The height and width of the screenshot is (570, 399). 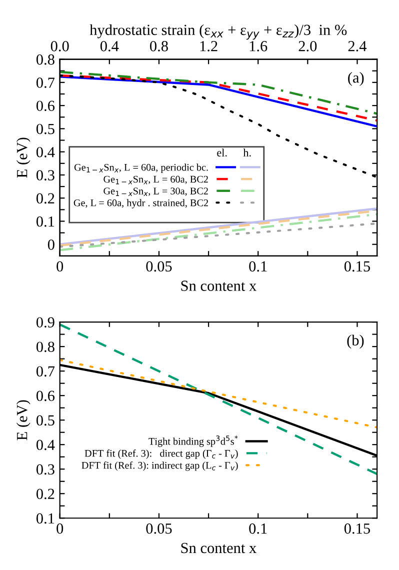 I want to click on x2-tick-label: 1.6, so click(x=259, y=46).